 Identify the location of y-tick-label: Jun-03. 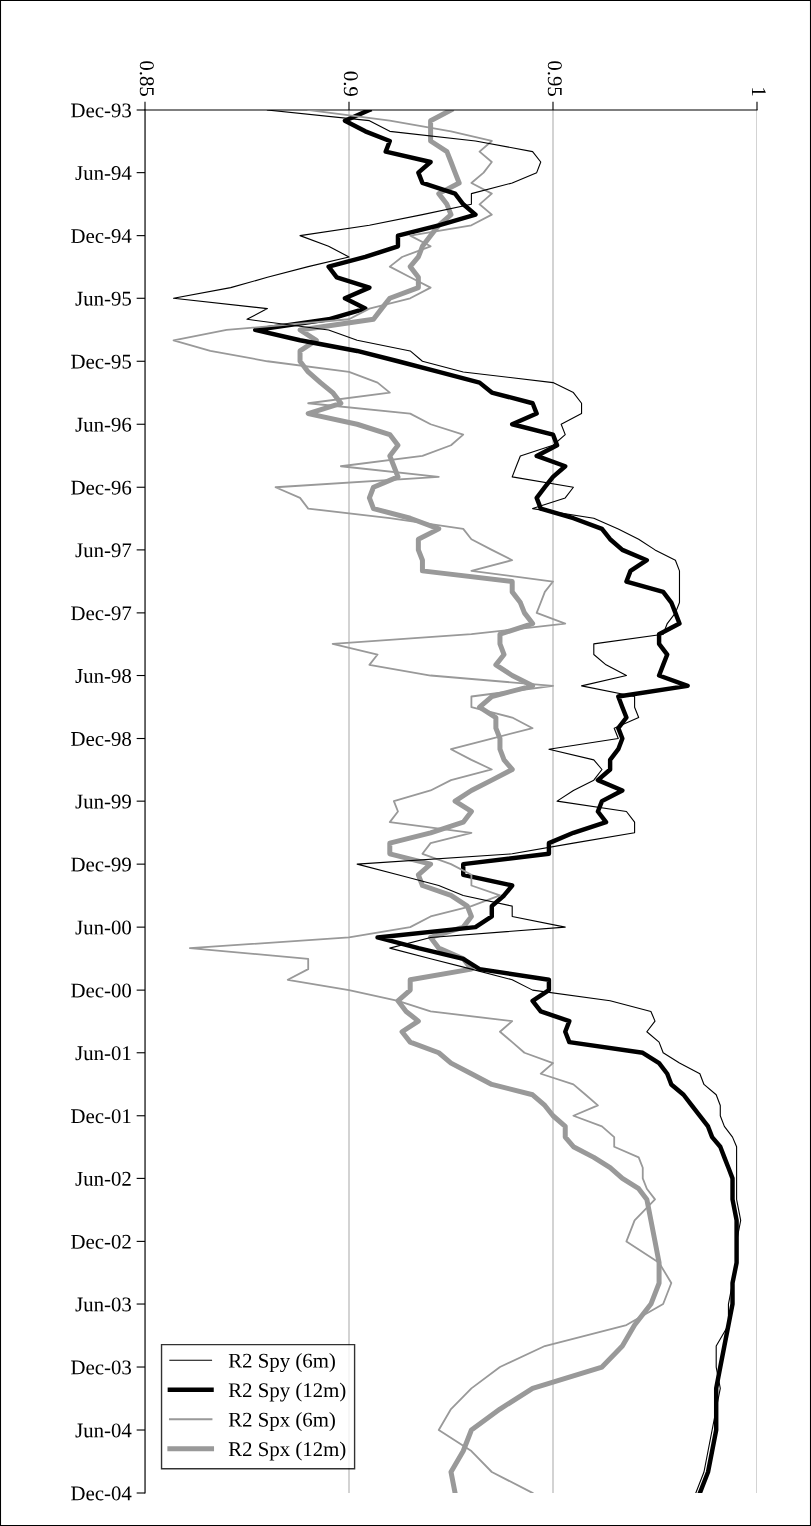
(103, 1304).